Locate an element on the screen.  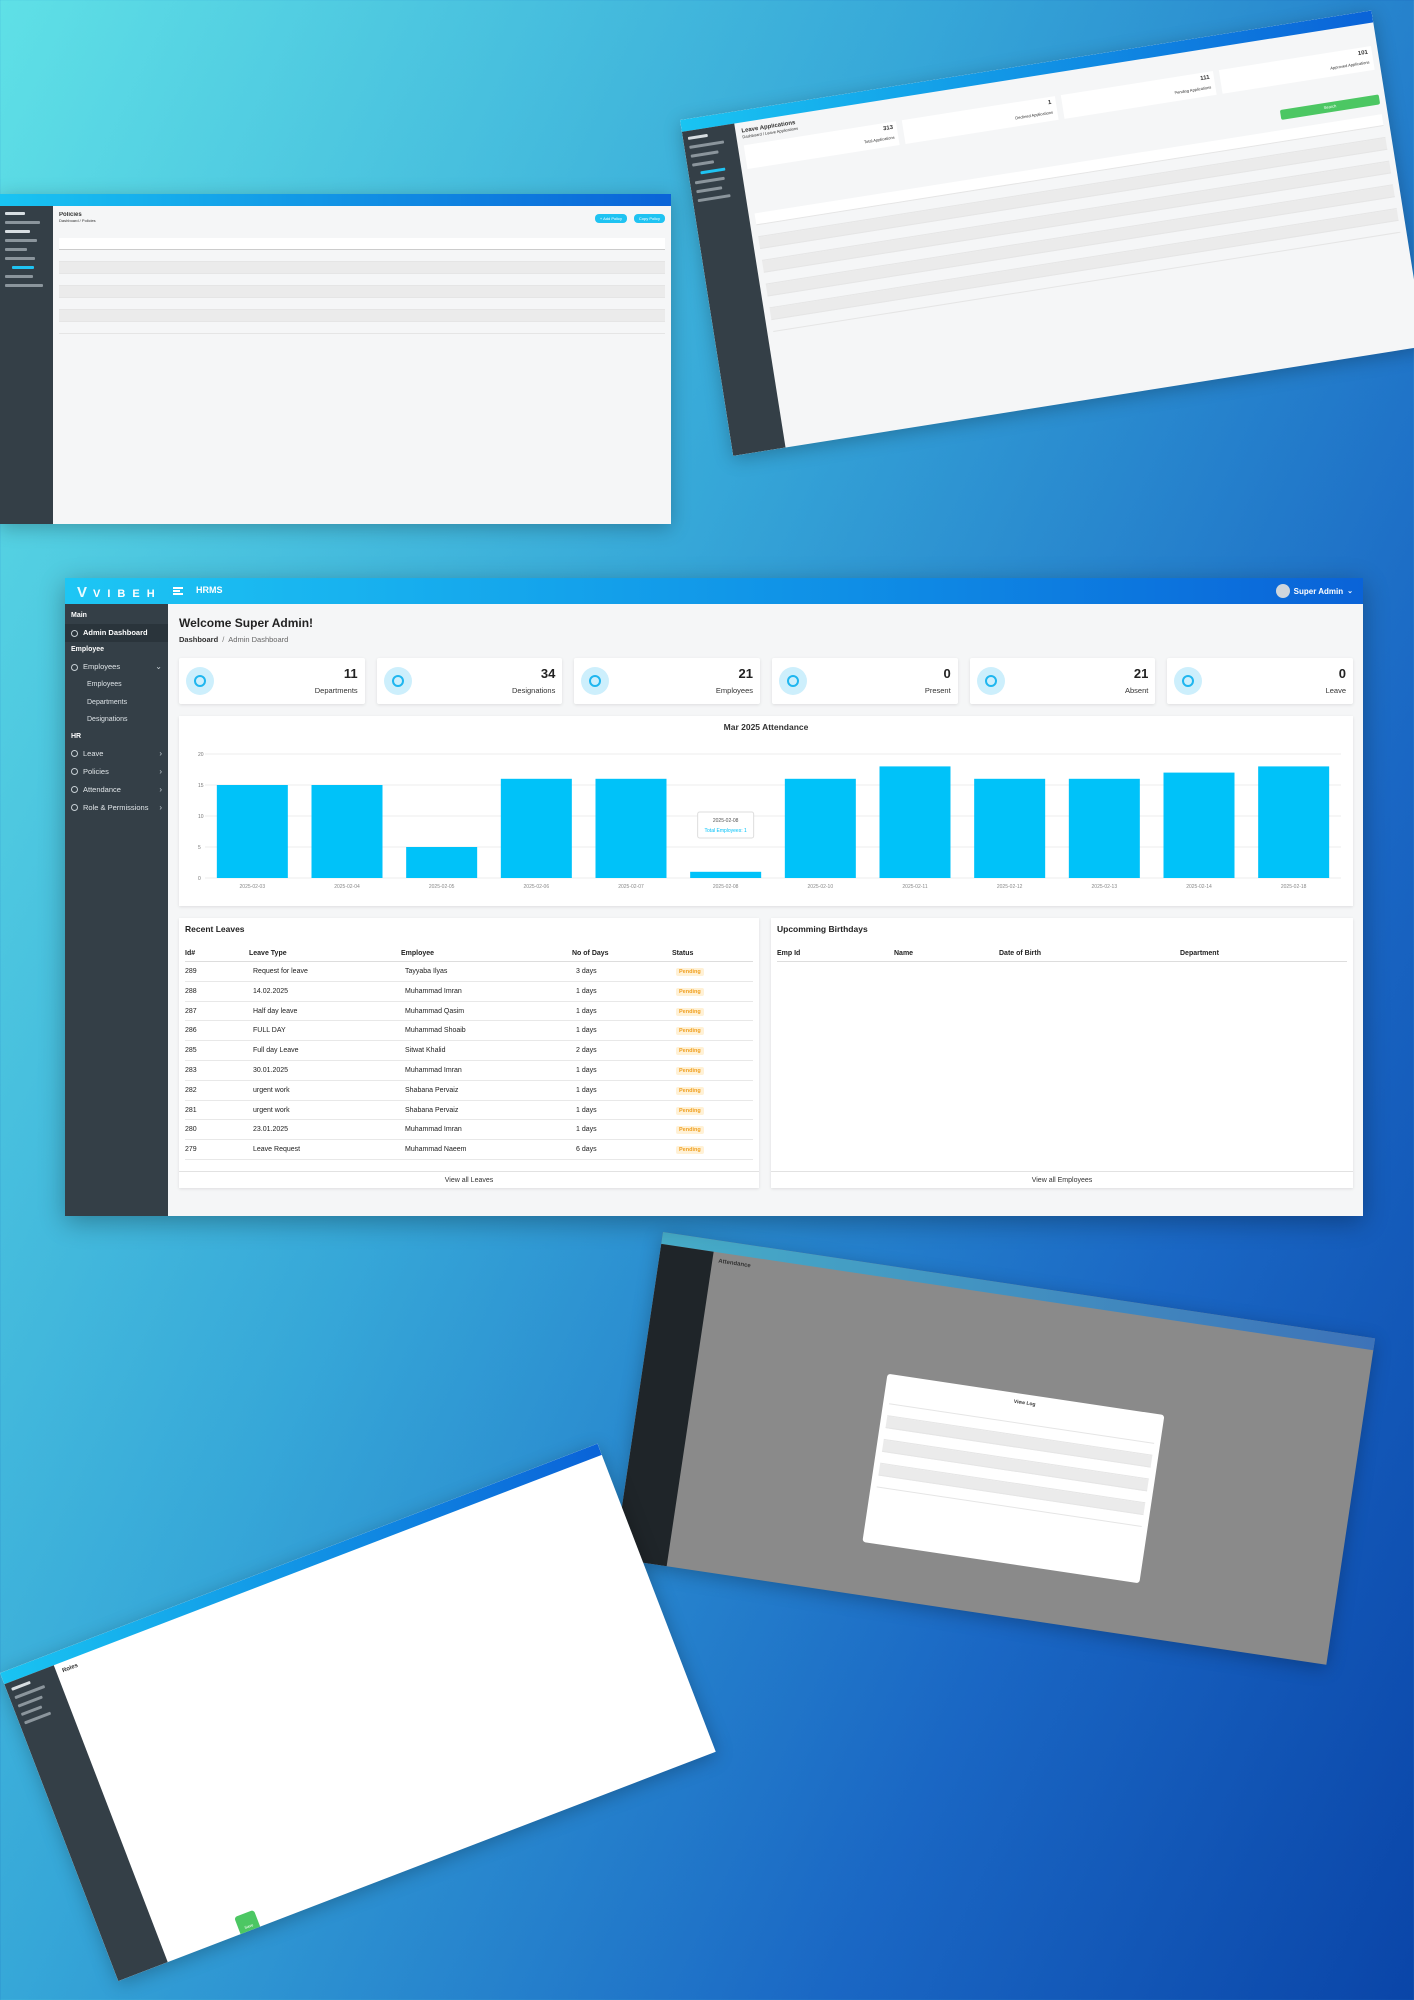
user-menu: Super Admin ⌄ is located at coordinates (1314, 591).